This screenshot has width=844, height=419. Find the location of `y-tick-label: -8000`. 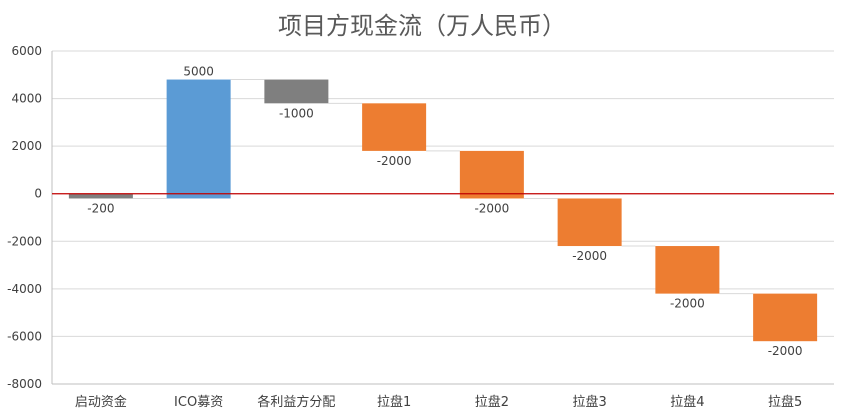

y-tick-label: -8000 is located at coordinates (24, 384).